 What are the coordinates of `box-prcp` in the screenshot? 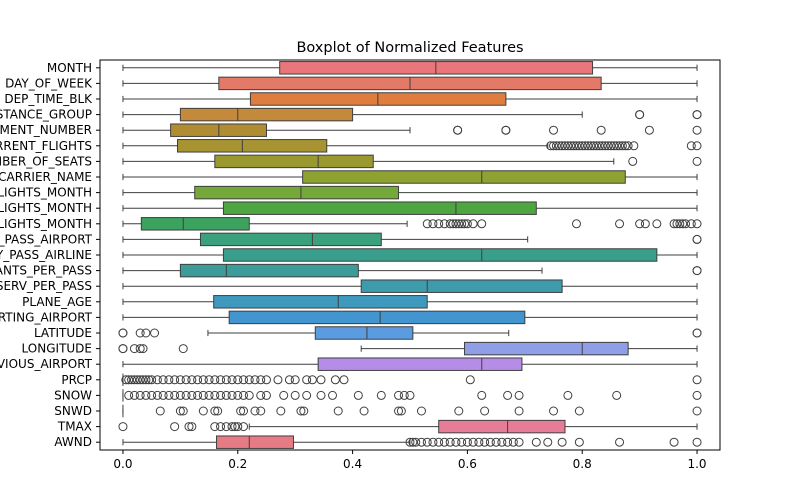 It's located at (411, 380).